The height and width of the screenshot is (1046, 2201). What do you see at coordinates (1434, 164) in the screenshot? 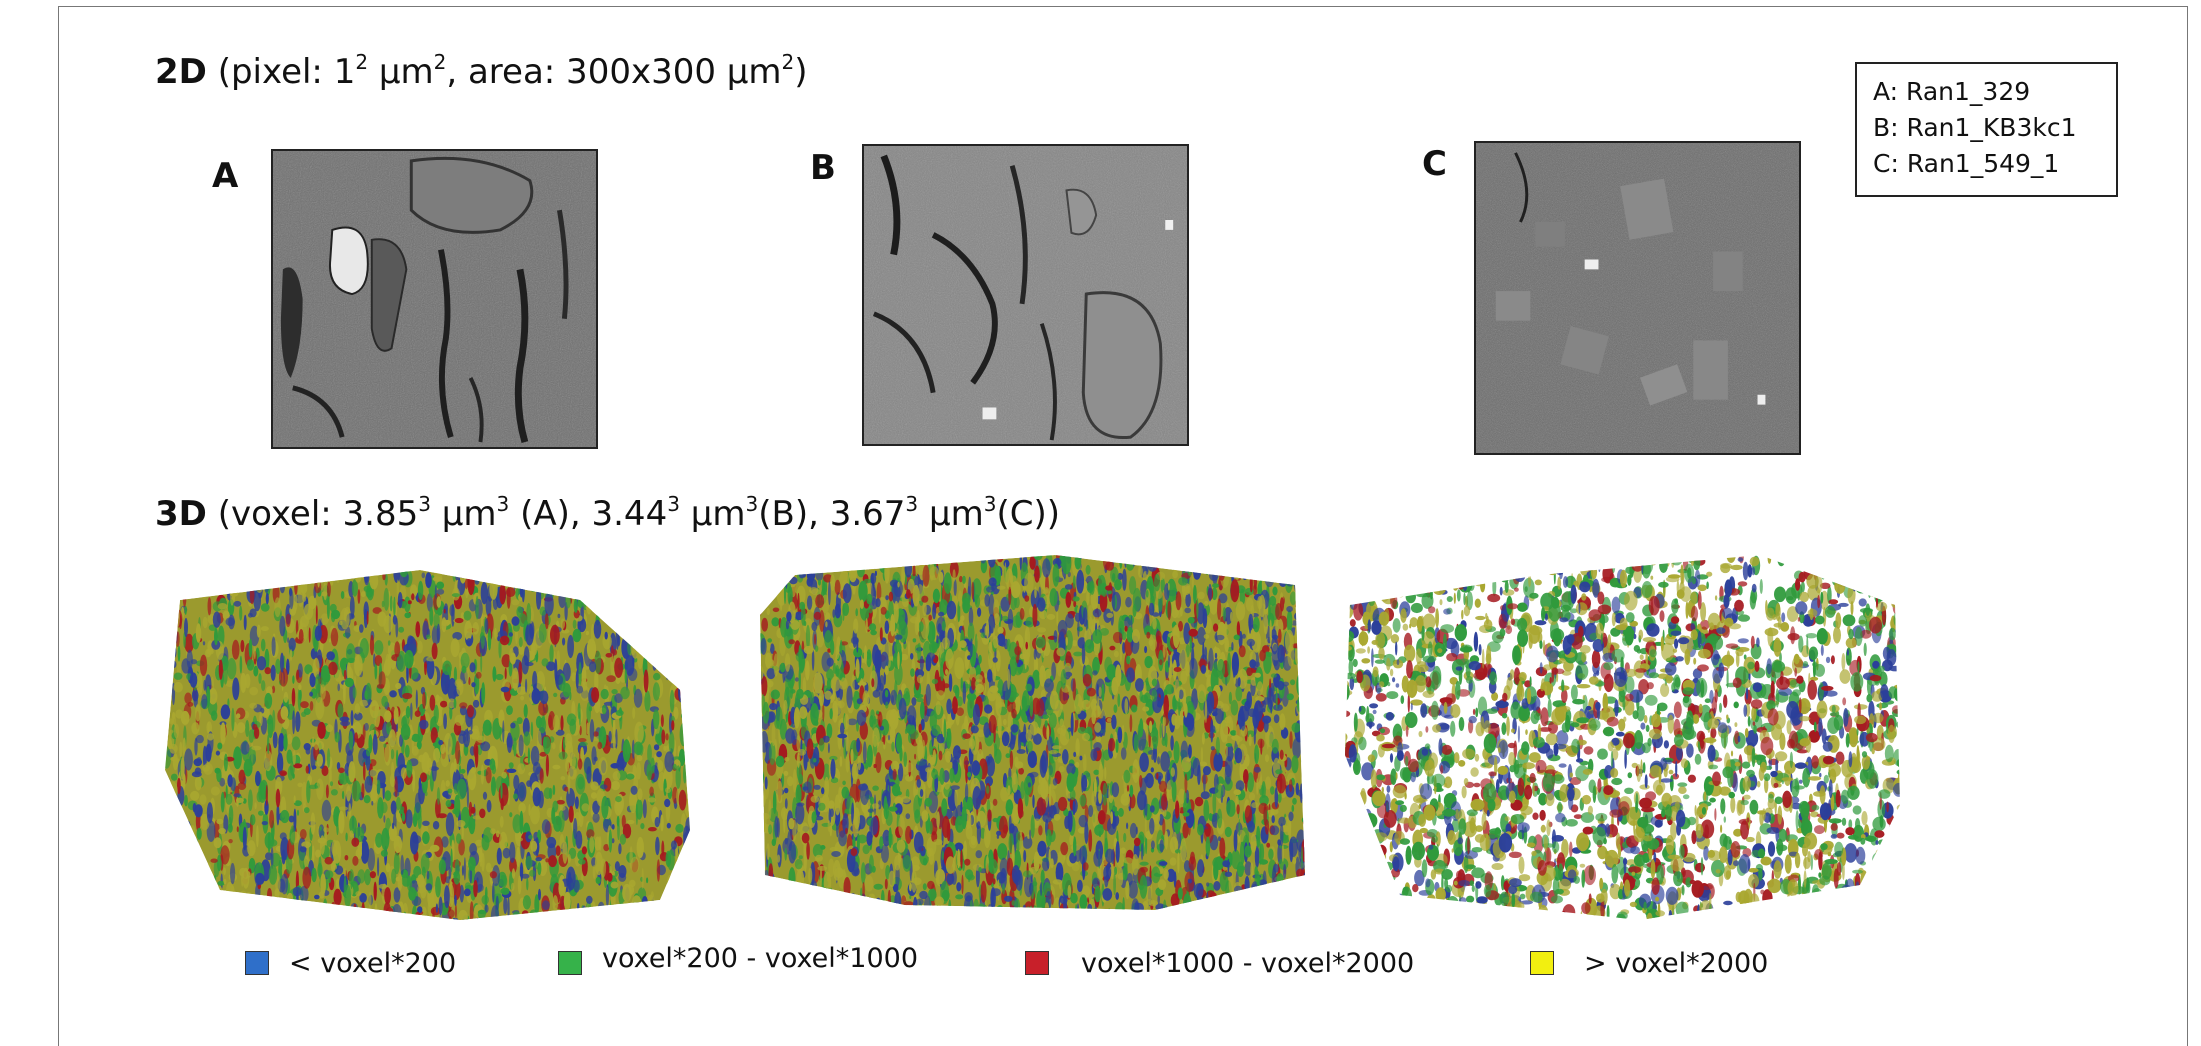
I see `panel-letter-c: C` at bounding box center [1434, 164].